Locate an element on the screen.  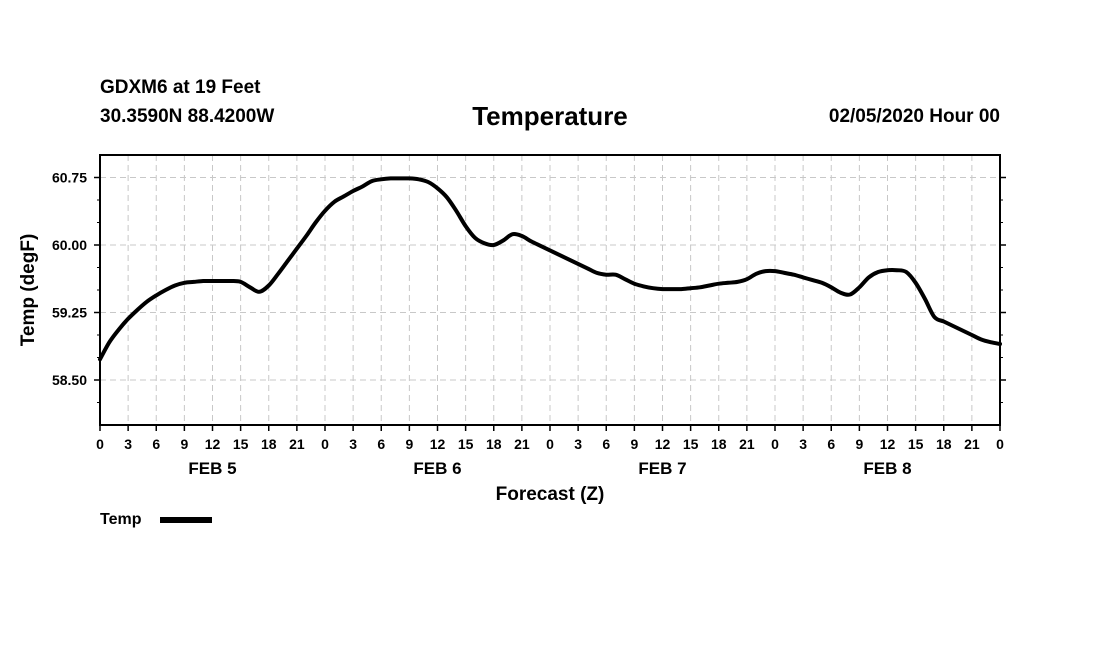
y-tick-label: 59.25 is located at coordinates (69, 313).